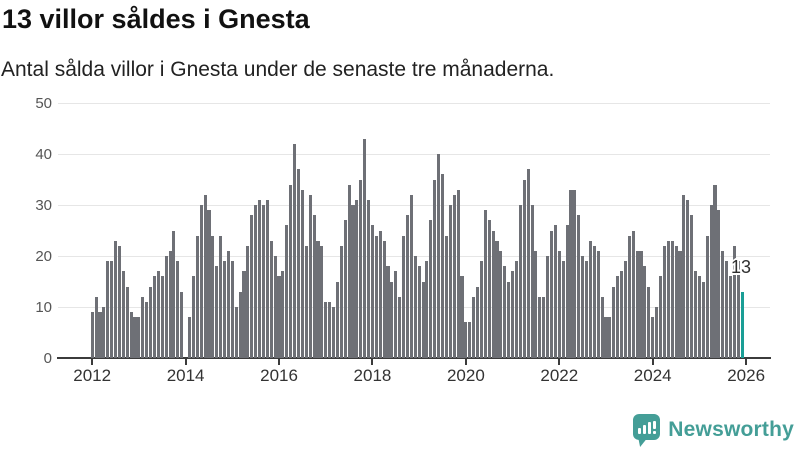  What do you see at coordinates (185, 375) in the screenshot?
I see `x-axis-year-label: 2014` at bounding box center [185, 375].